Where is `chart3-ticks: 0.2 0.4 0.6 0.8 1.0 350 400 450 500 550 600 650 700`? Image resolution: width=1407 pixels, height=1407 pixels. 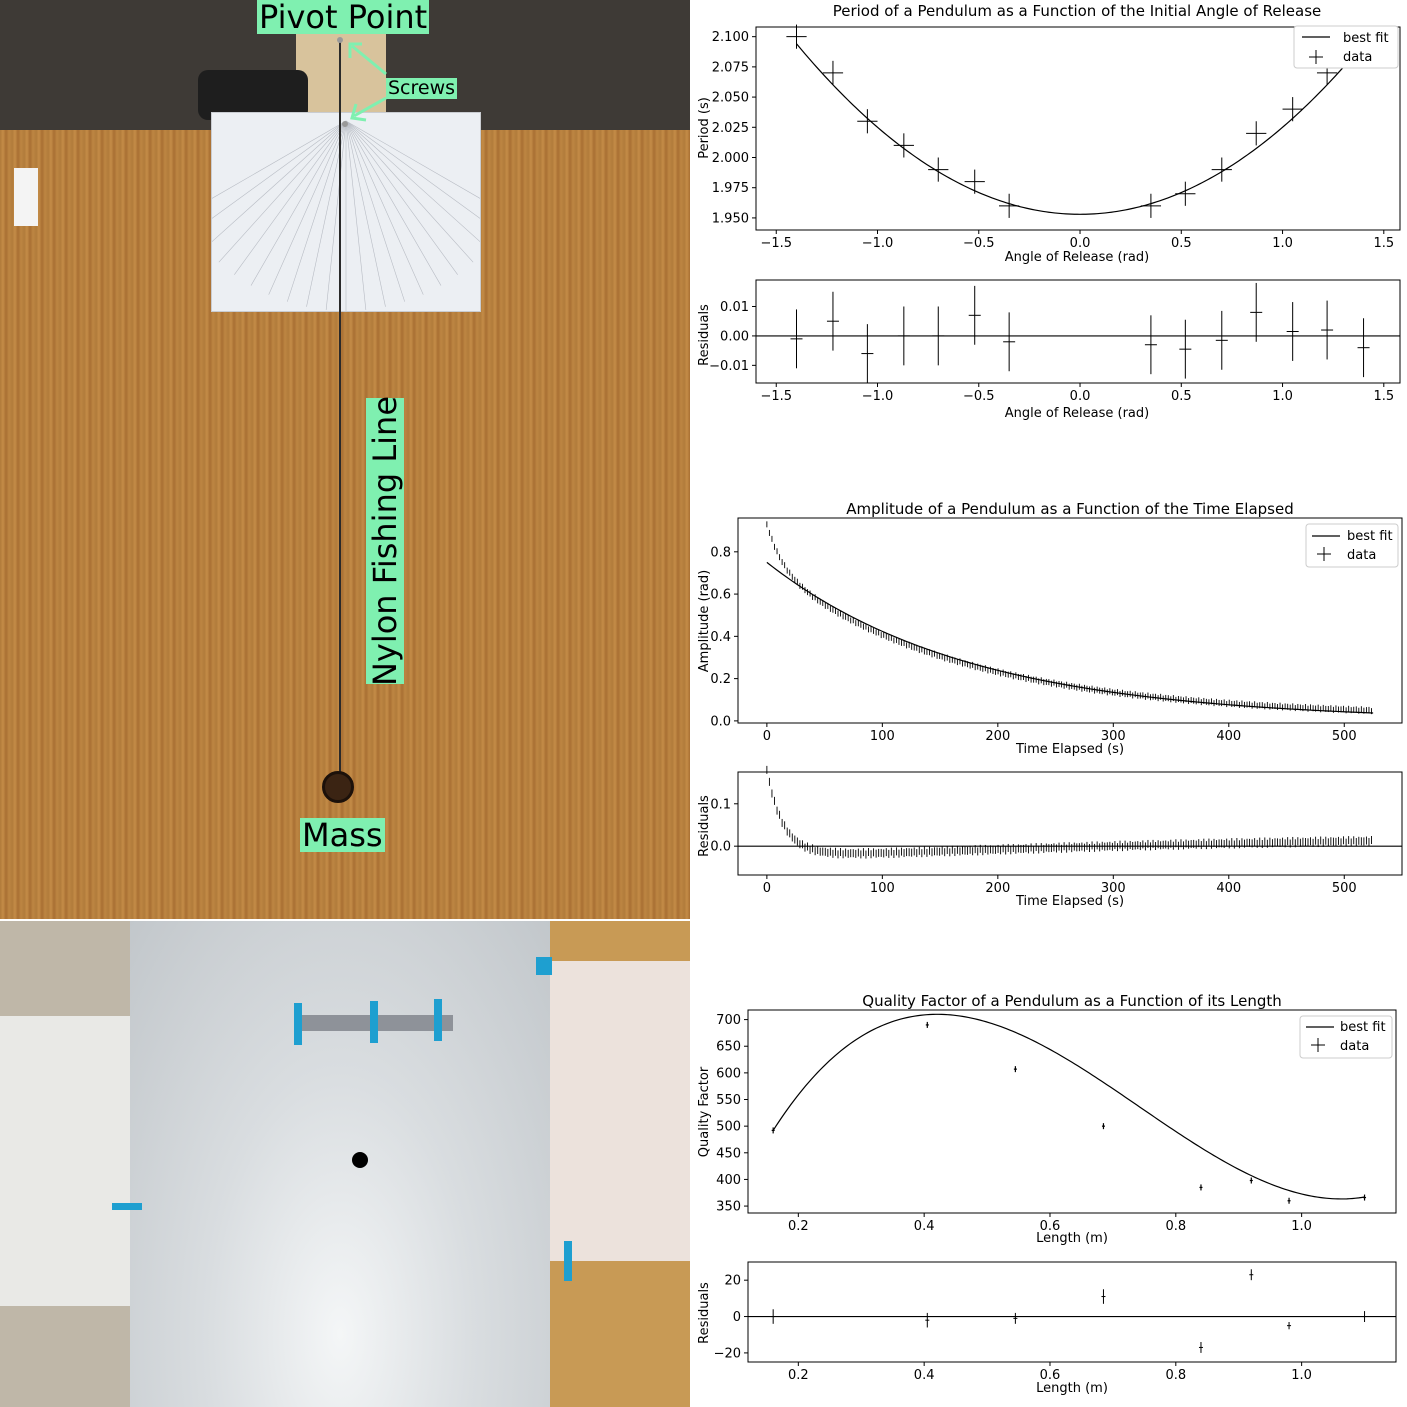 chart3-ticks: 0.2 0.4 0.6 0.8 1.0 350 400 450 500 550 600 650 700 is located at coordinates (1014, 1123).